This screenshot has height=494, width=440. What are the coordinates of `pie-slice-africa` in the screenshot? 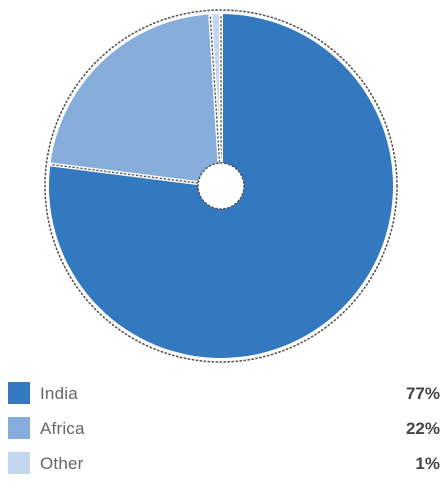 It's located at (136, 100).